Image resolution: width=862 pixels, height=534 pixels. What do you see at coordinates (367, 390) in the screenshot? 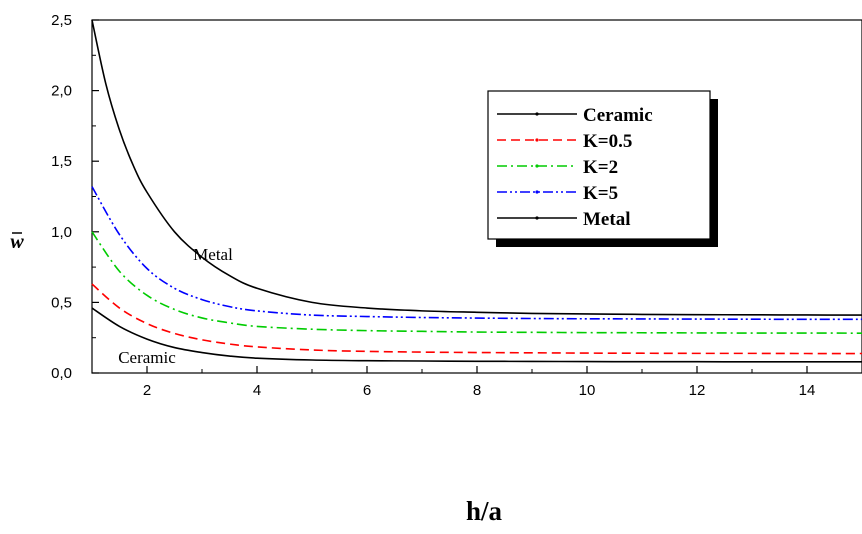
I see `x-tick-label: 6` at bounding box center [367, 390].